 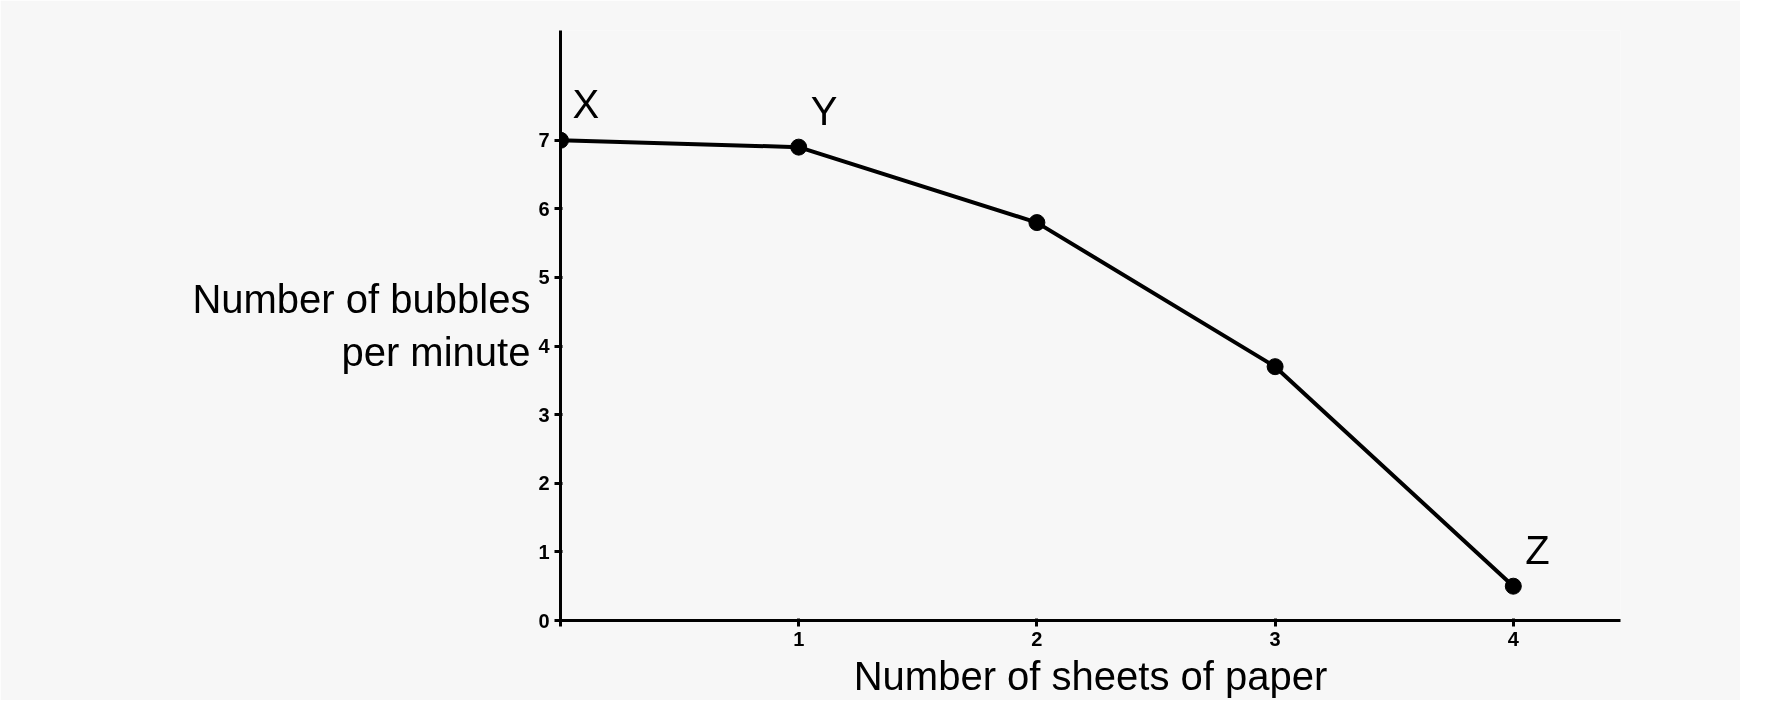 I want to click on x-tick-label: 4, so click(x=1513, y=638).